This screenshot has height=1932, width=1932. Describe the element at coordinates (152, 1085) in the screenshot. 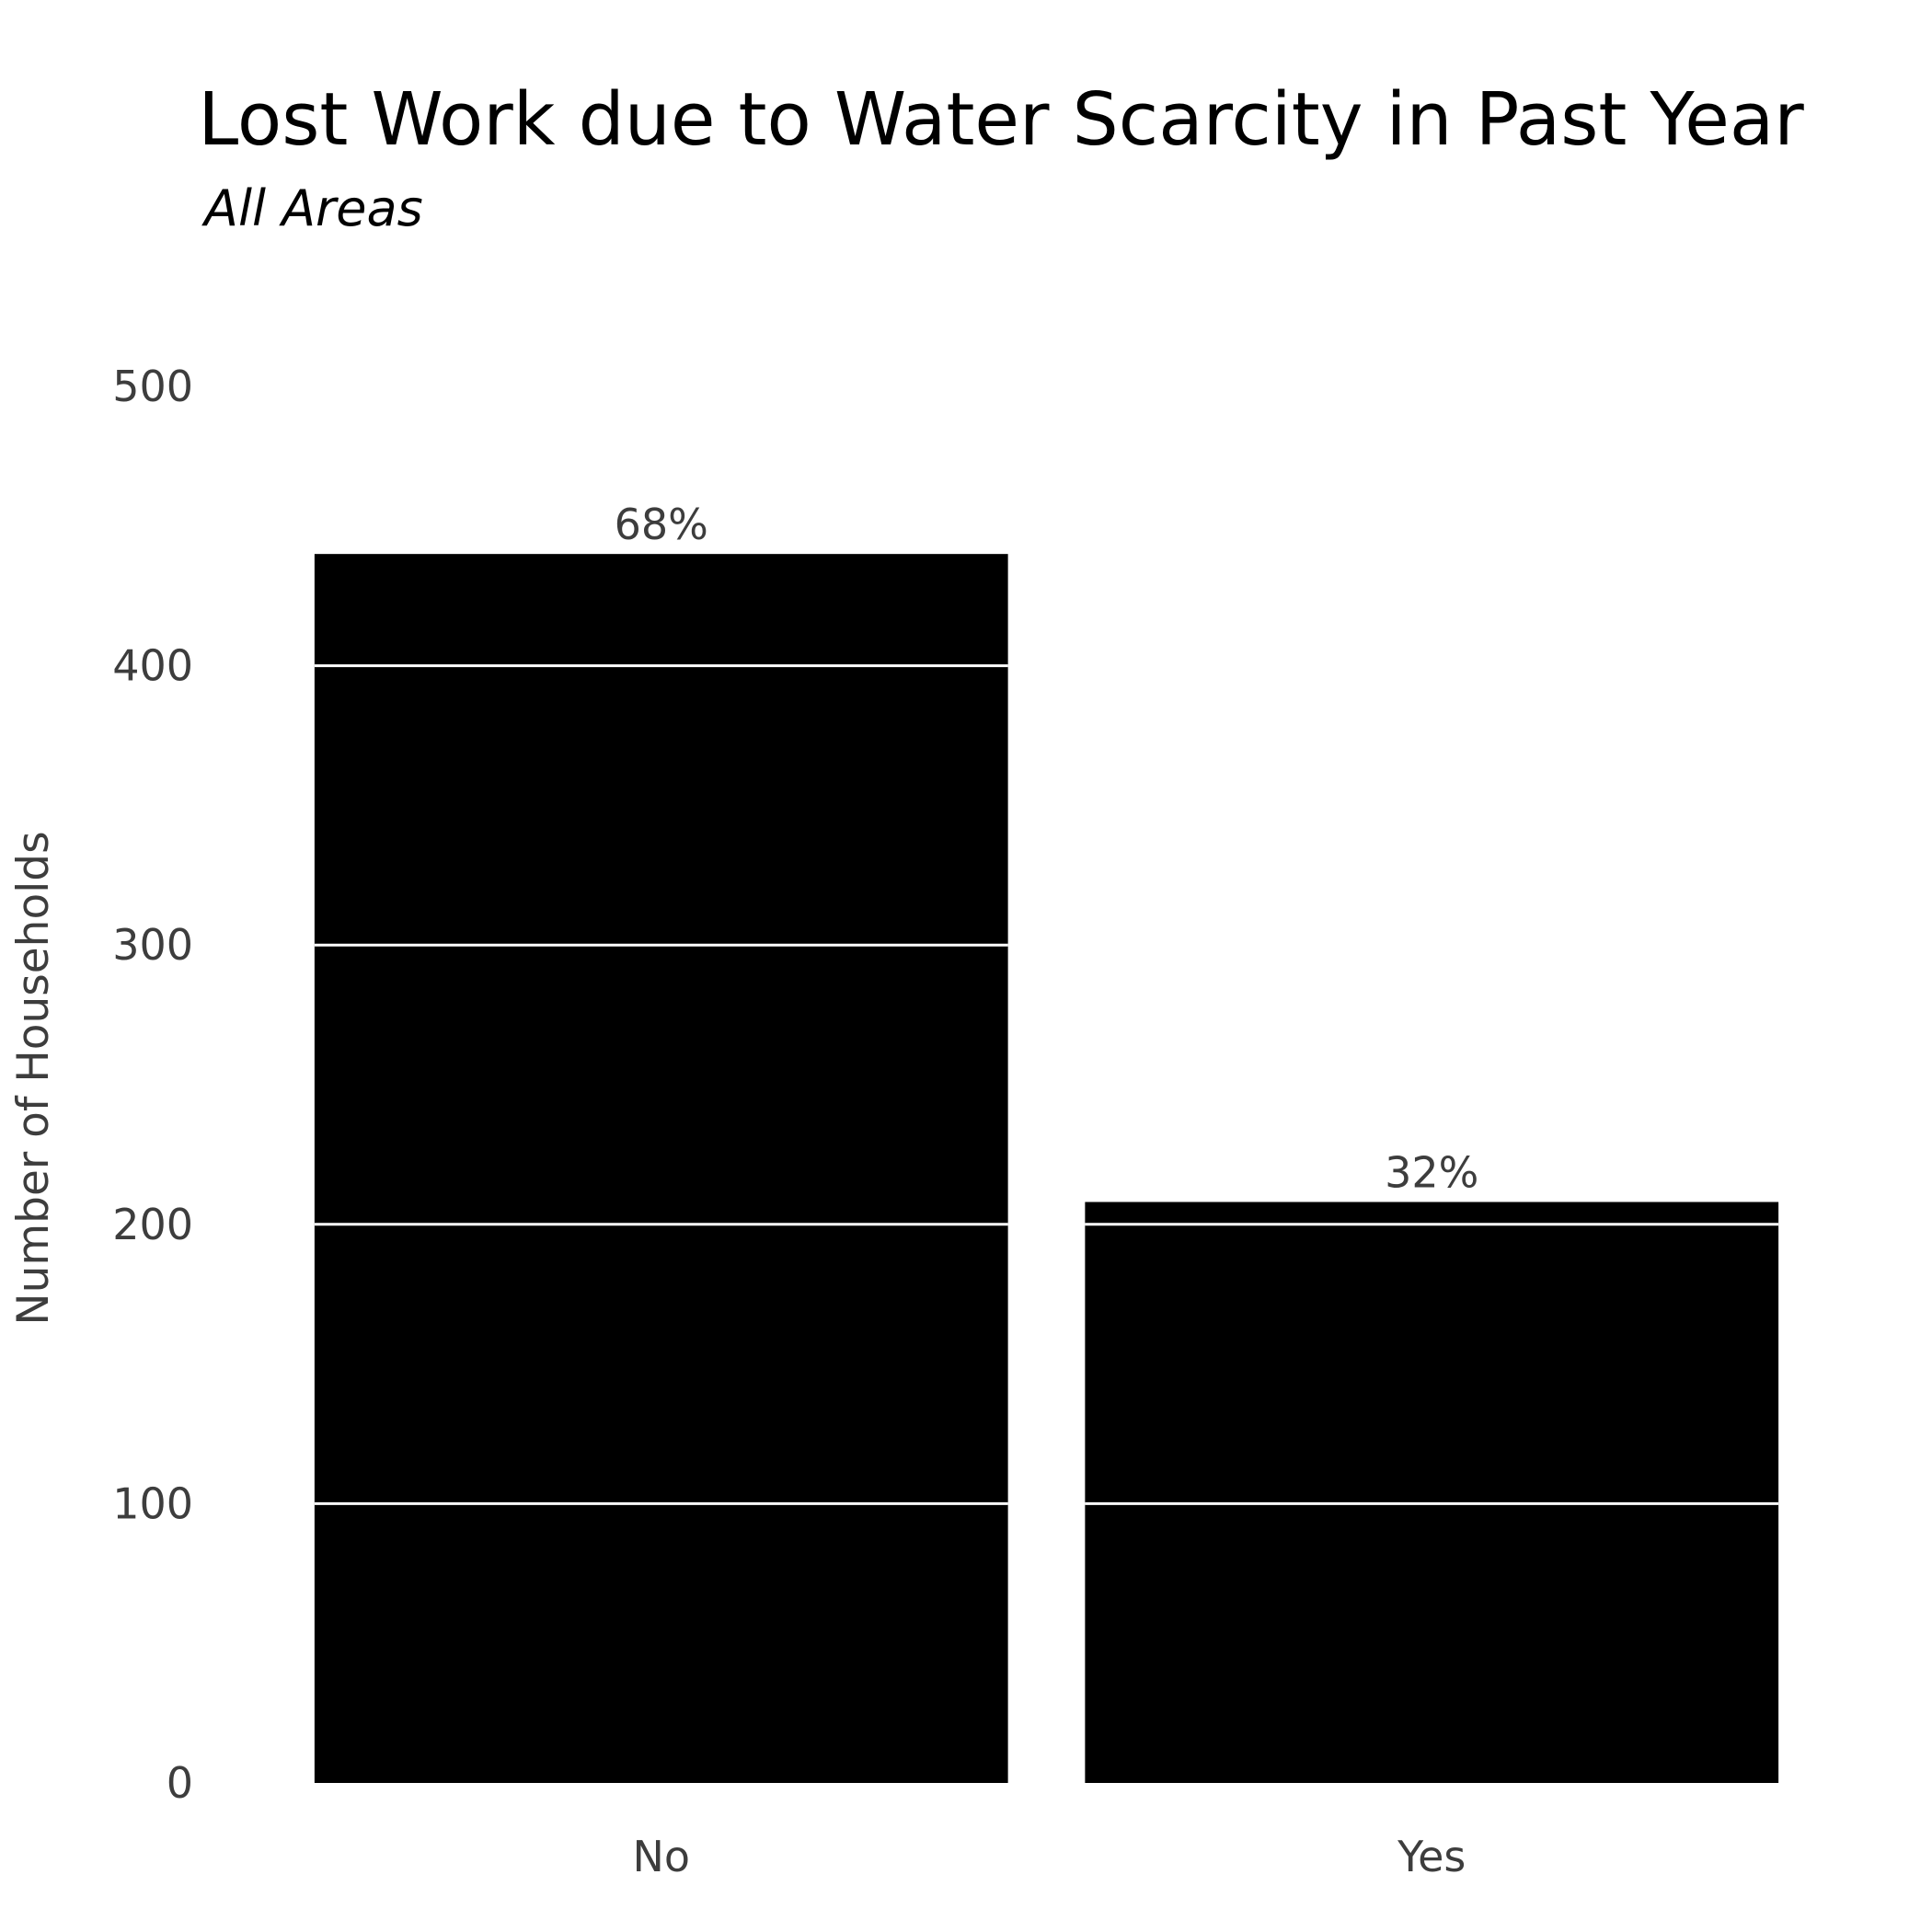

I see `y-axis-ticks: 0 100 200 300 400 500` at that location.